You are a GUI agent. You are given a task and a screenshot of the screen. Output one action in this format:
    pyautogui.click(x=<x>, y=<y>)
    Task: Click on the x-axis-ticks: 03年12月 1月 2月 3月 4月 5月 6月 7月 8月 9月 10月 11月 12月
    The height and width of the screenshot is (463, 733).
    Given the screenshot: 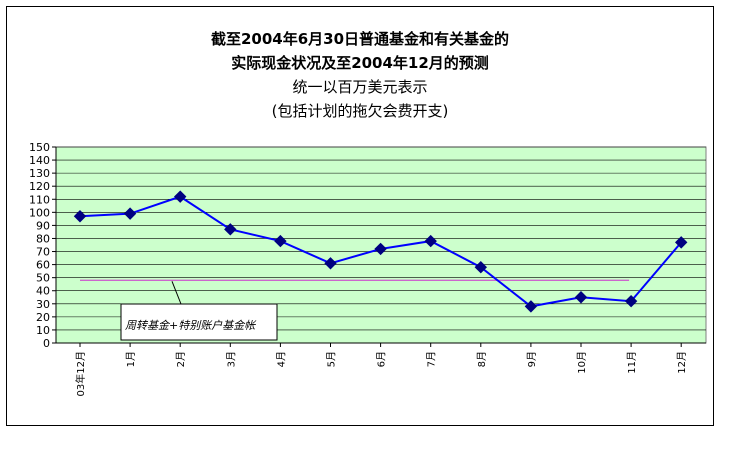 What is the action you would take?
    pyautogui.click(x=381, y=369)
    